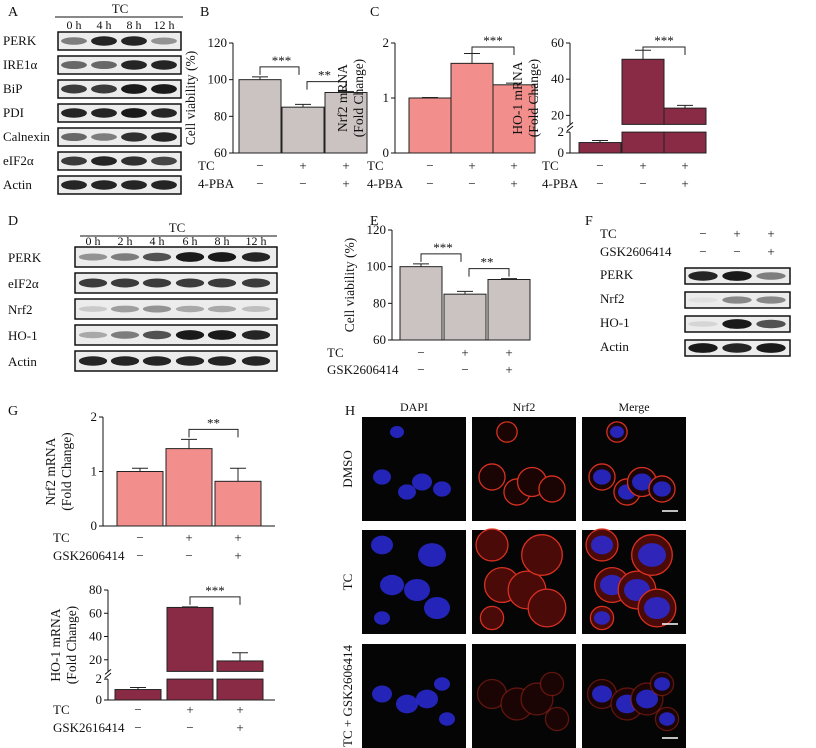  I want to click on y-tick-label: 40, so click(95, 636).